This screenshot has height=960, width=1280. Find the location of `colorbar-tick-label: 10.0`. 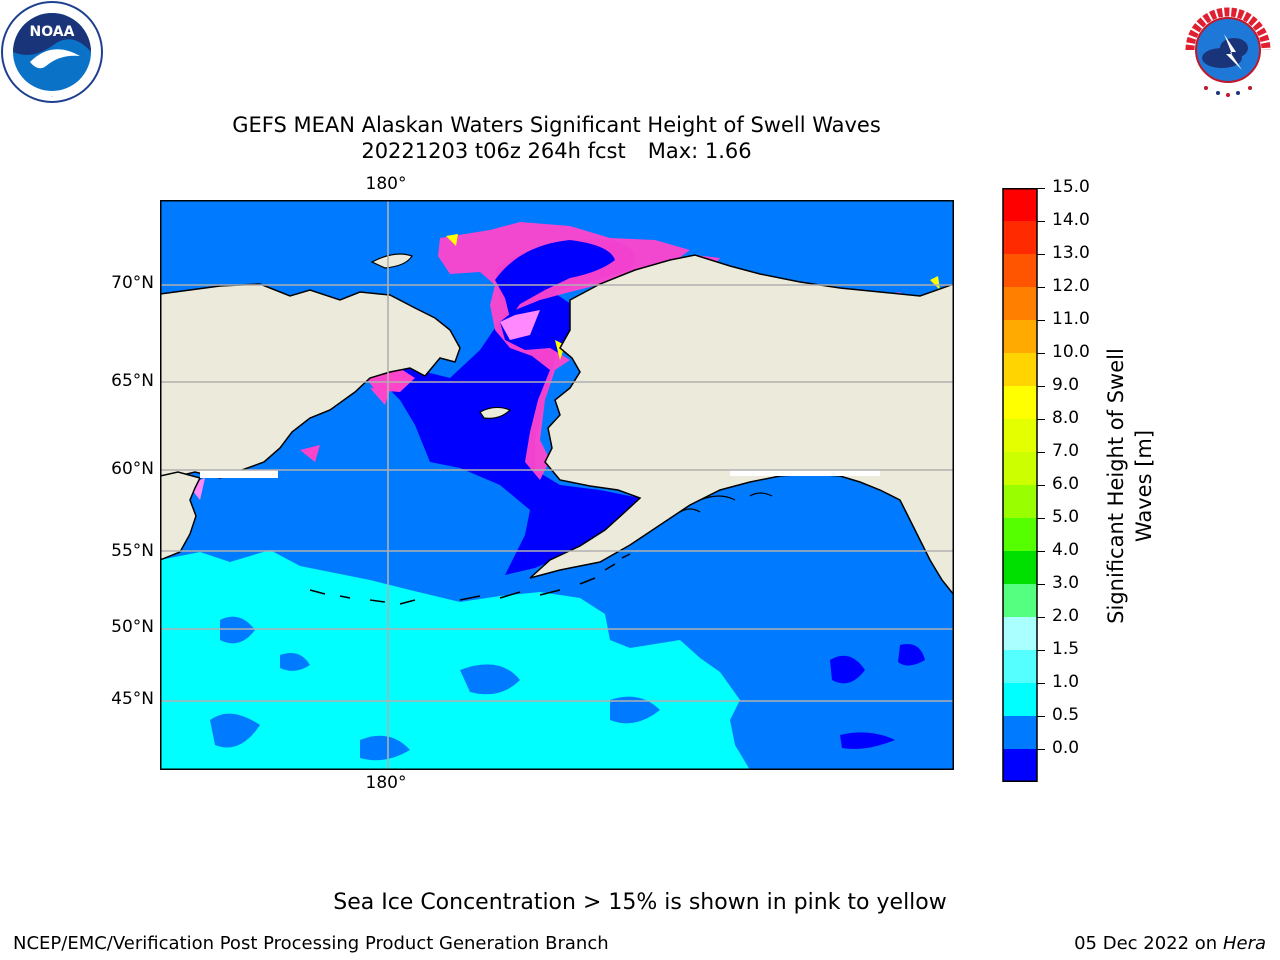

colorbar-tick-label: 10.0 is located at coordinates (1071, 352).